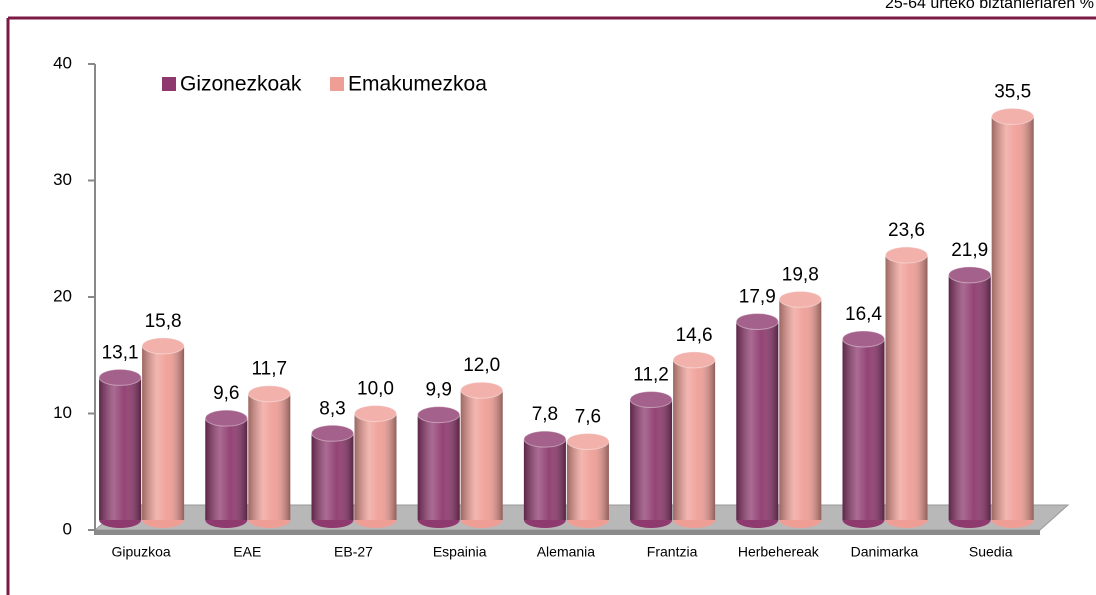 The width and height of the screenshot is (1096, 595). What do you see at coordinates (62, 62) in the screenshot?
I see `y-tick-label: 40` at bounding box center [62, 62].